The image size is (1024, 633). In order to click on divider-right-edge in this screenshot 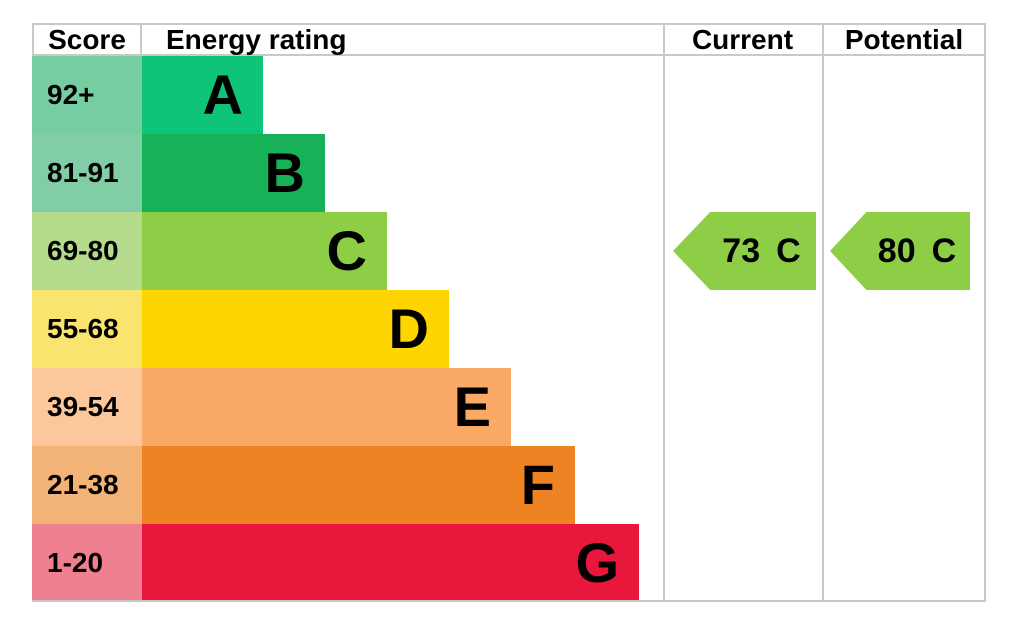, I will do `click(985, 312)`.